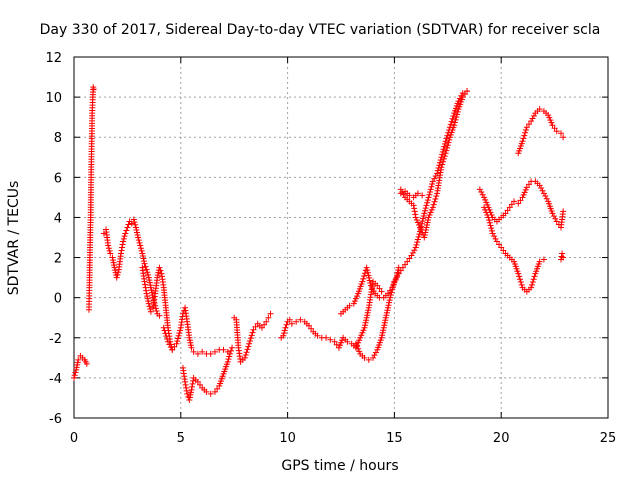 The image size is (640, 480). Describe the element at coordinates (53, 98) in the screenshot. I see `y-tick-label: 10` at that location.